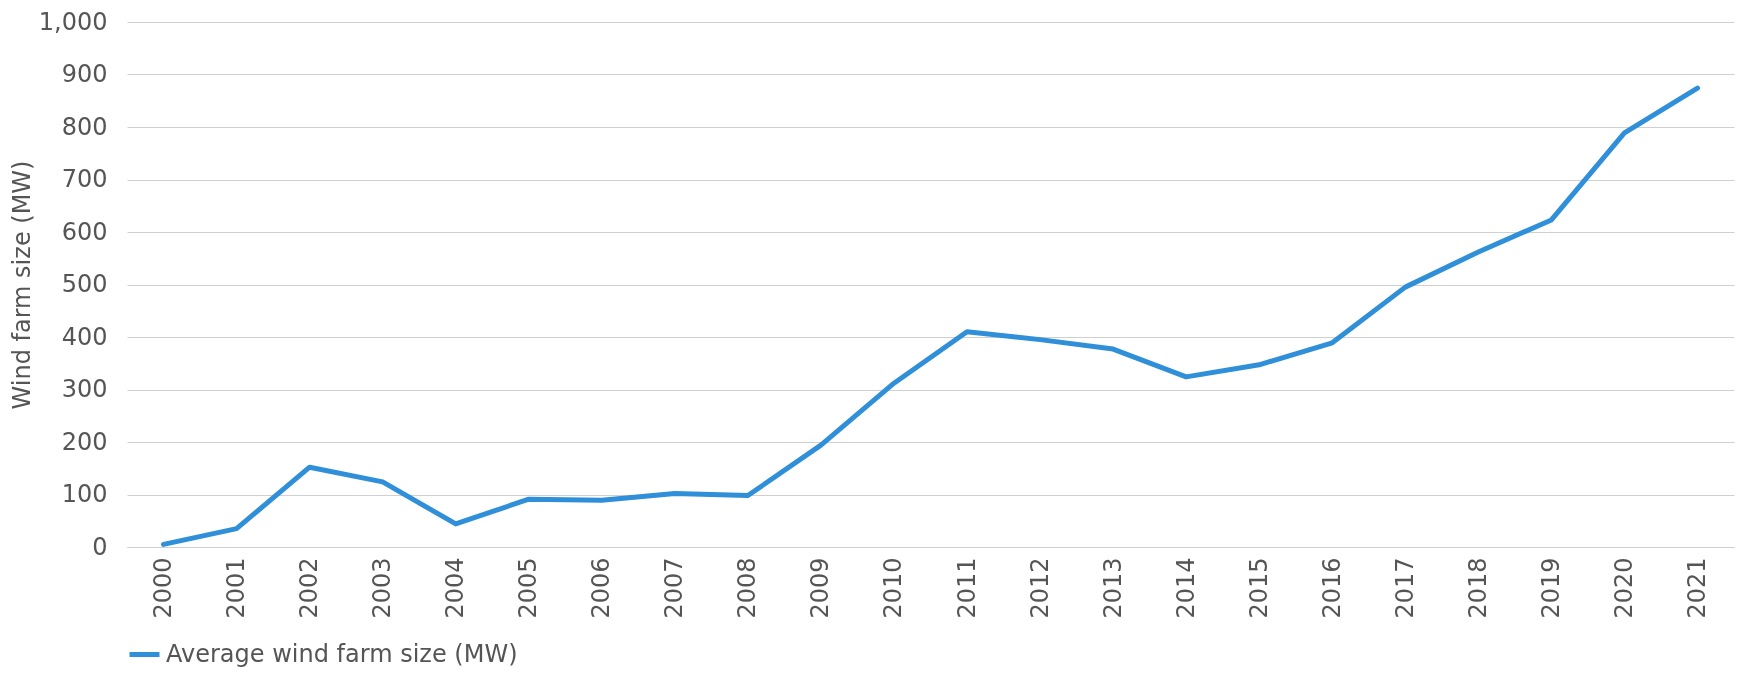  What do you see at coordinates (100, 546) in the screenshot?
I see `y-tick-label: 0` at bounding box center [100, 546].